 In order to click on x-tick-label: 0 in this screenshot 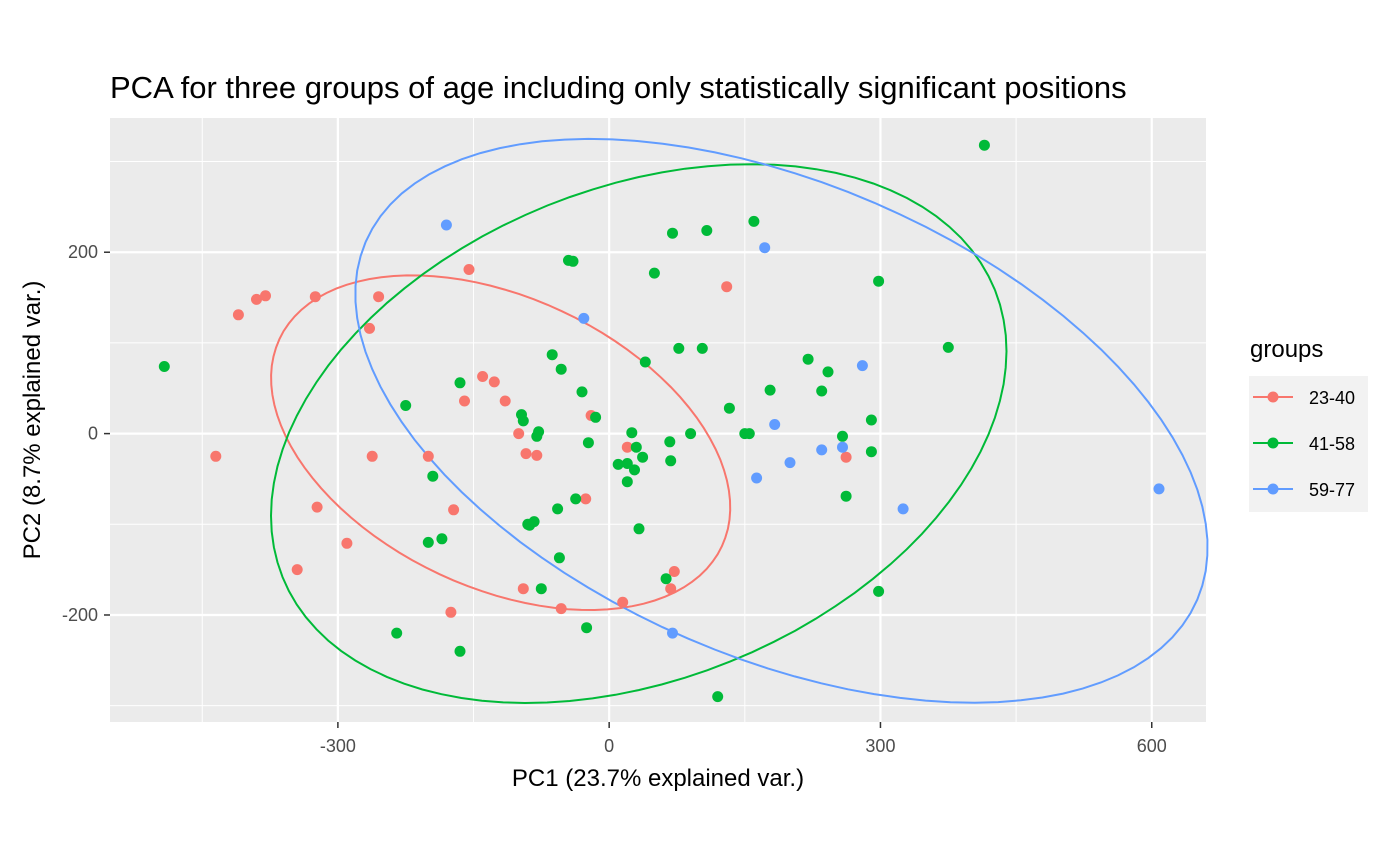, I will do `click(609, 746)`.